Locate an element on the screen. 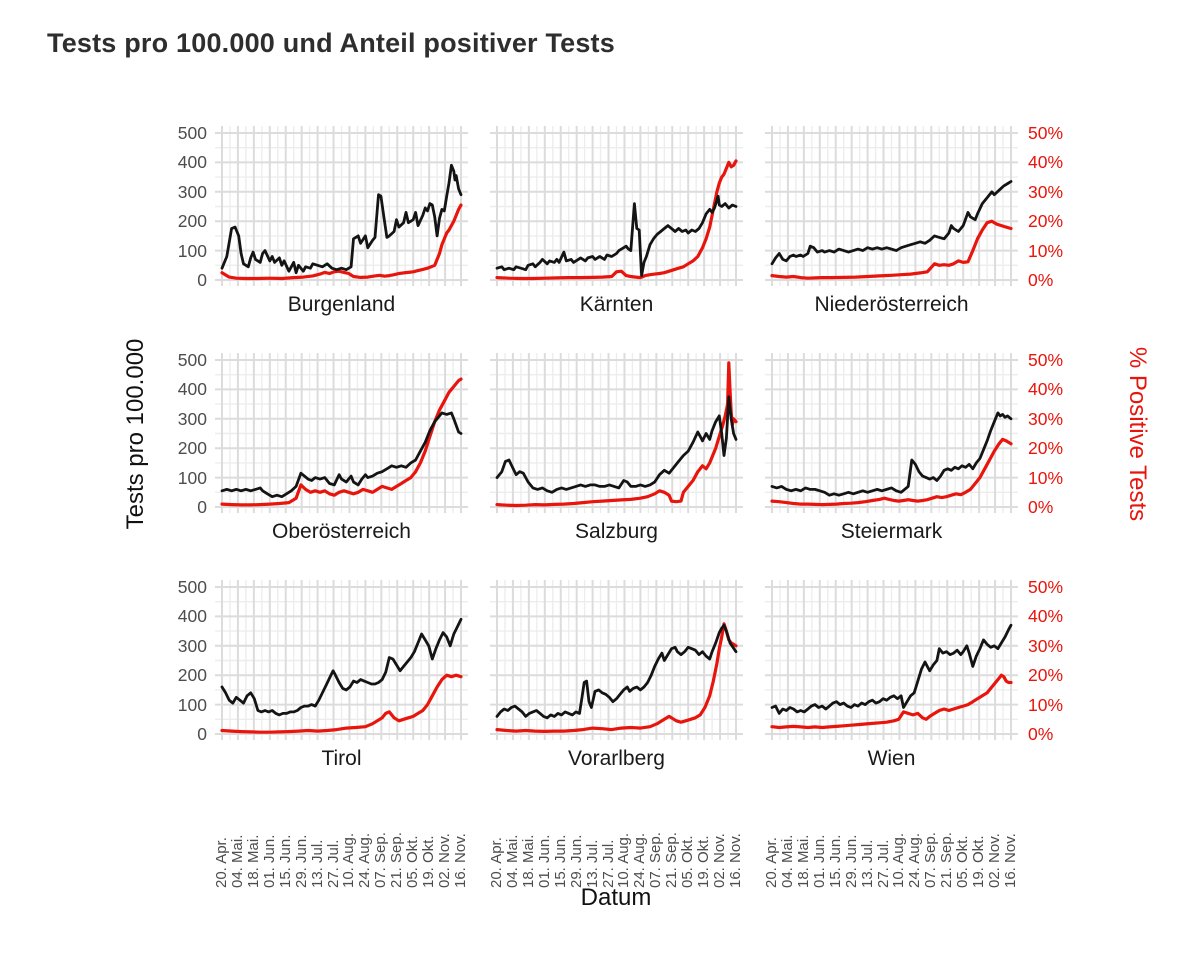 This screenshot has width=1200, height=971. right-y-axis-title: % Positive Tests is located at coordinates (1137, 434).